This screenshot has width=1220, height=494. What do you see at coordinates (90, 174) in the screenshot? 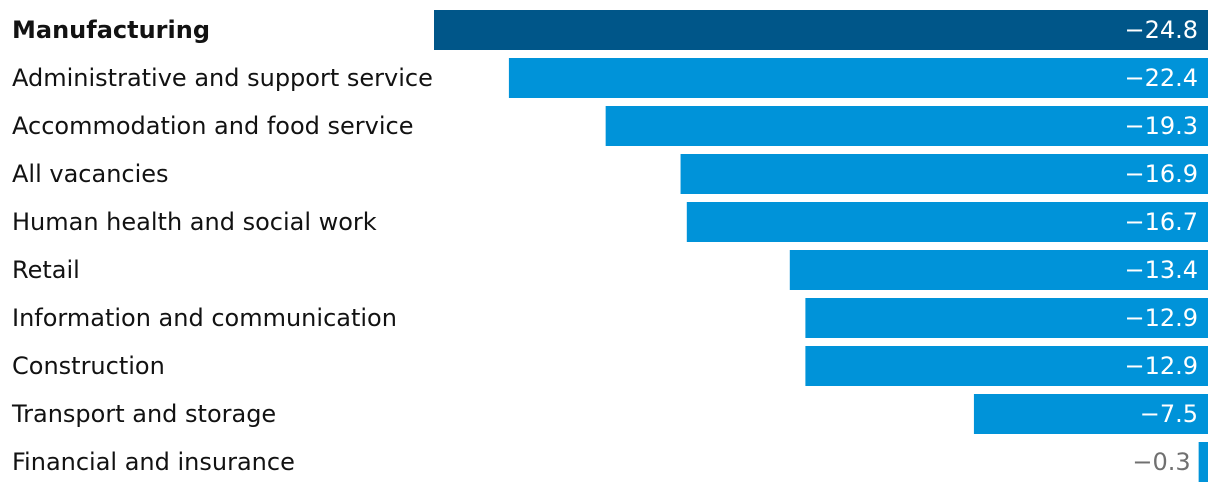
I see `category-label: All vacancies` at bounding box center [90, 174].